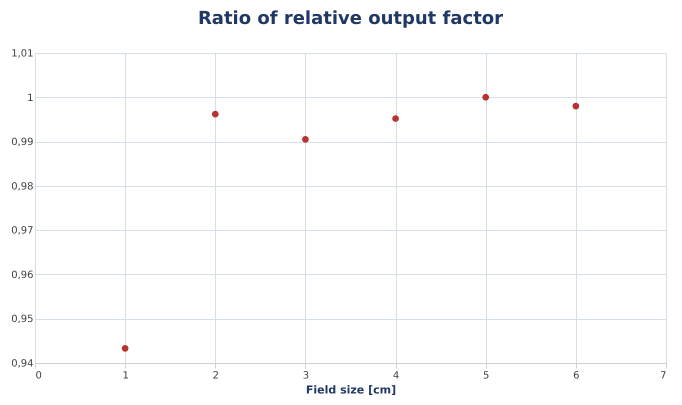 The width and height of the screenshot is (682, 405). What do you see at coordinates (22, 54) in the screenshot?
I see `y-tick-label: 1,01` at bounding box center [22, 54].